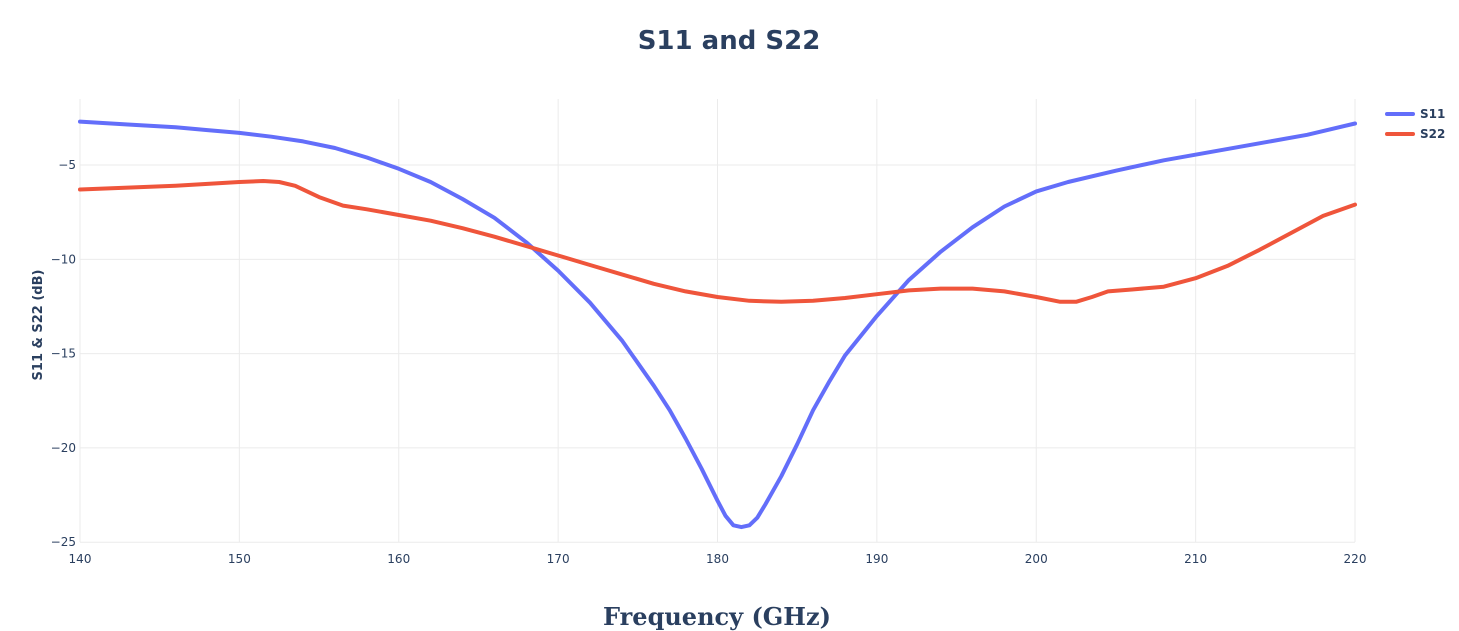 The image size is (1459, 631). What do you see at coordinates (717, 559) in the screenshot?
I see `x-tick-label: 180` at bounding box center [717, 559].